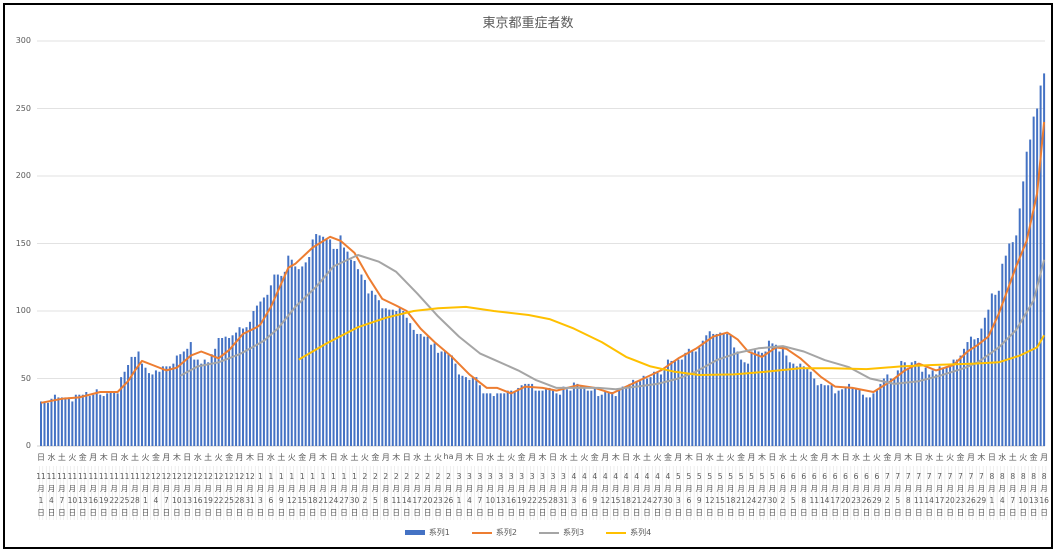 The width and height of the screenshot is (1056, 551). Describe the element at coordinates (25, 378) in the screenshot. I see `y-tick-label: 50` at that location.